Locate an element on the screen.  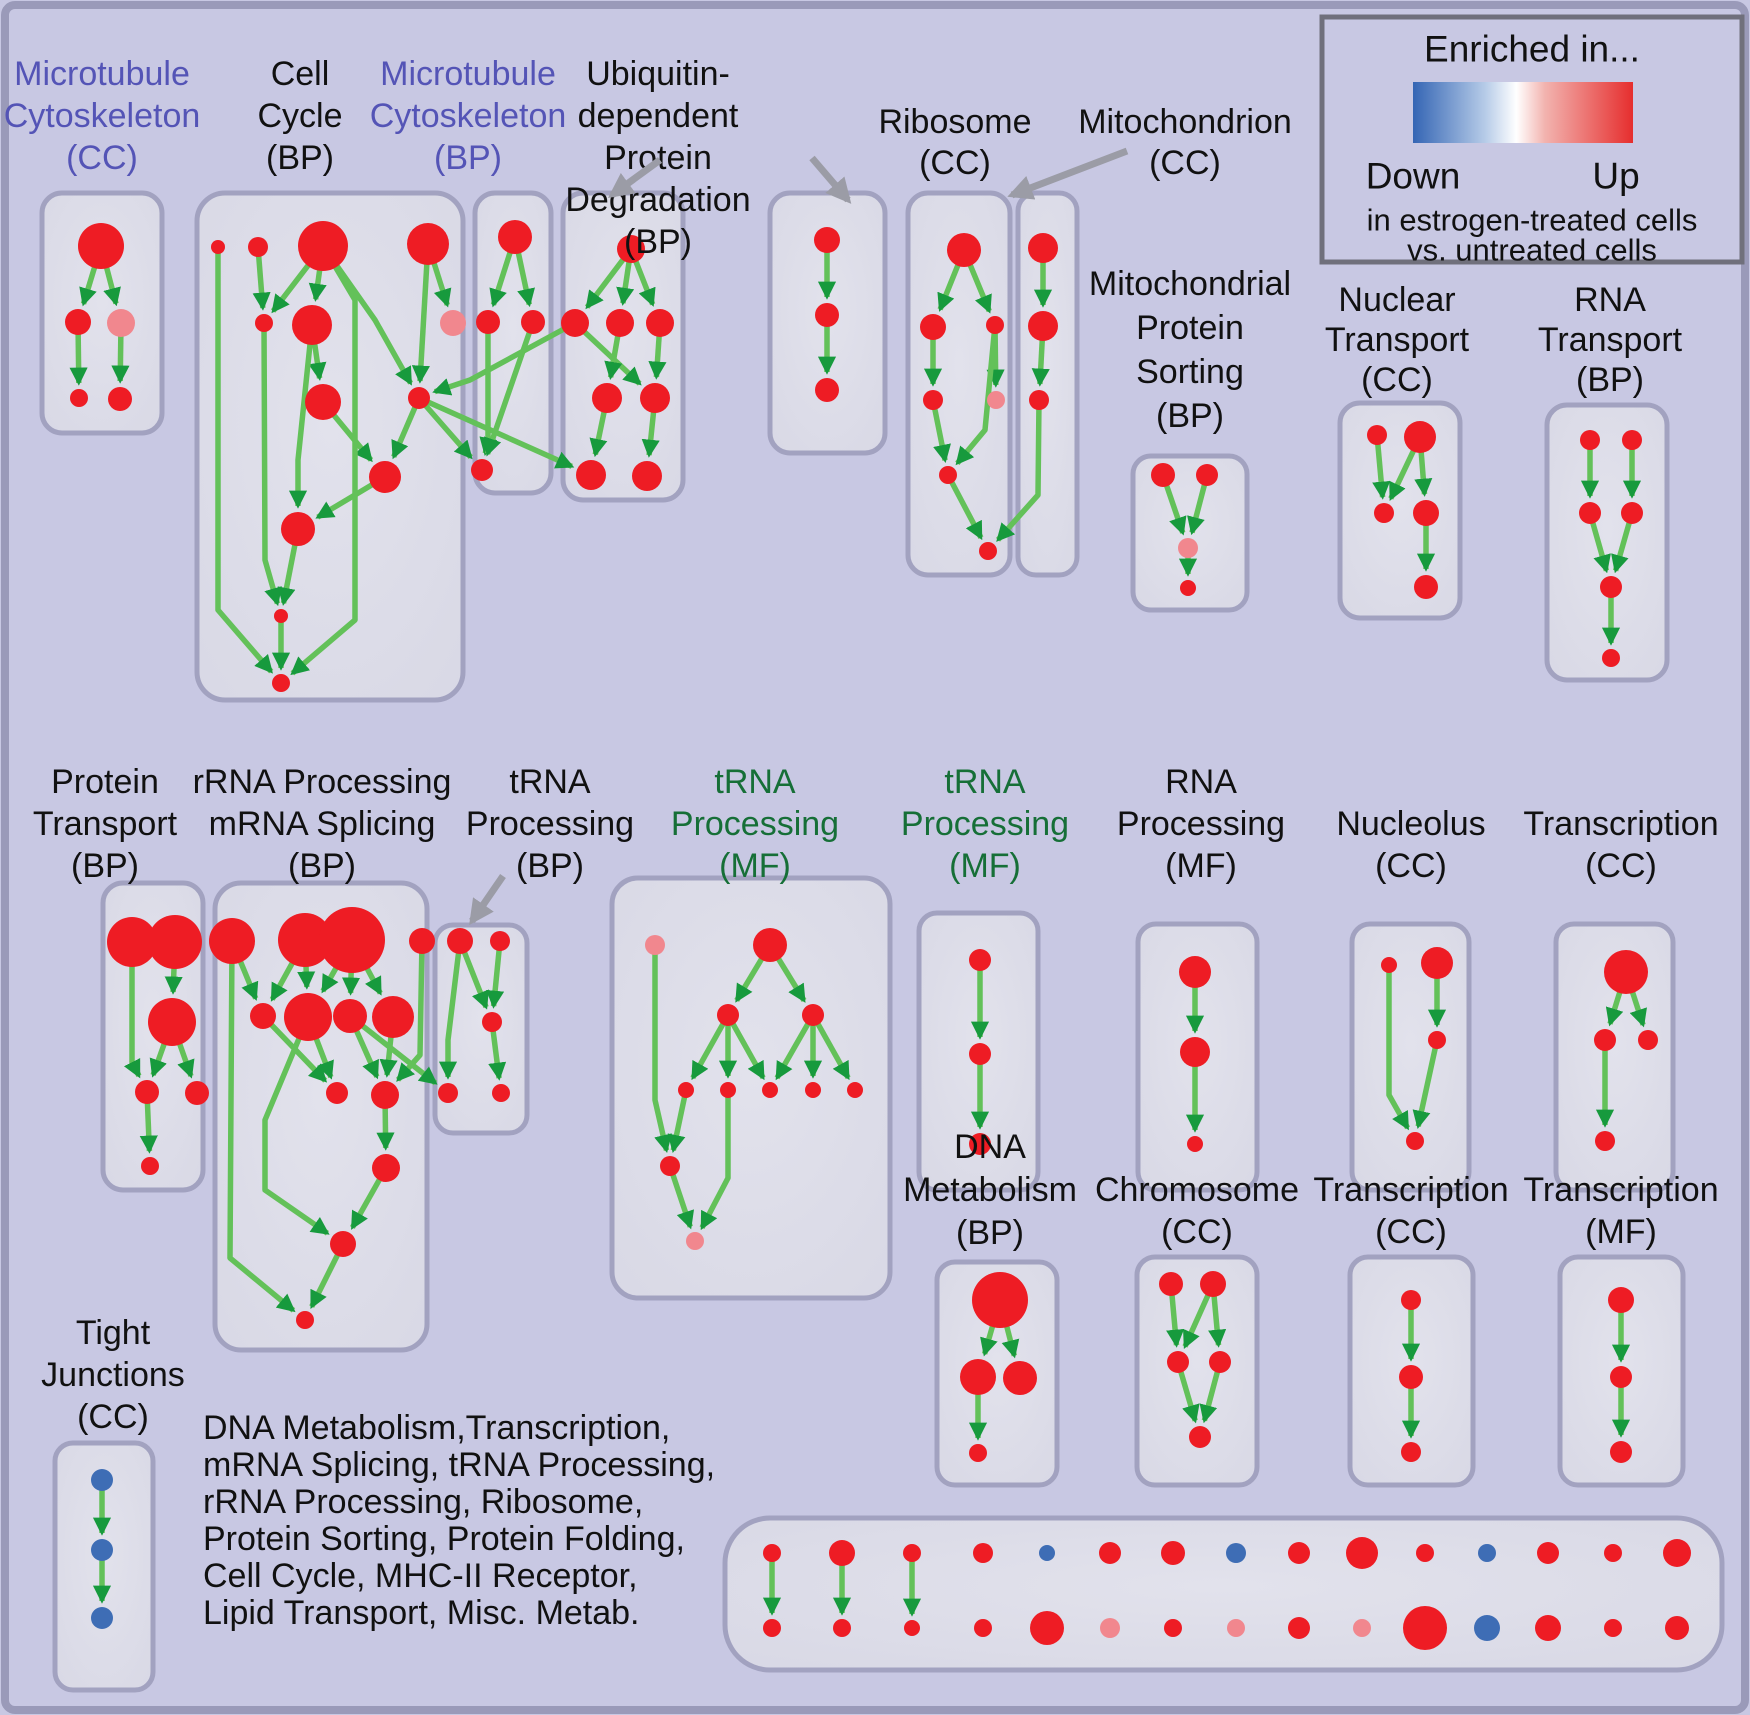
label-nuclear-transport-line2: (CC) is located at coordinates (1397, 380).